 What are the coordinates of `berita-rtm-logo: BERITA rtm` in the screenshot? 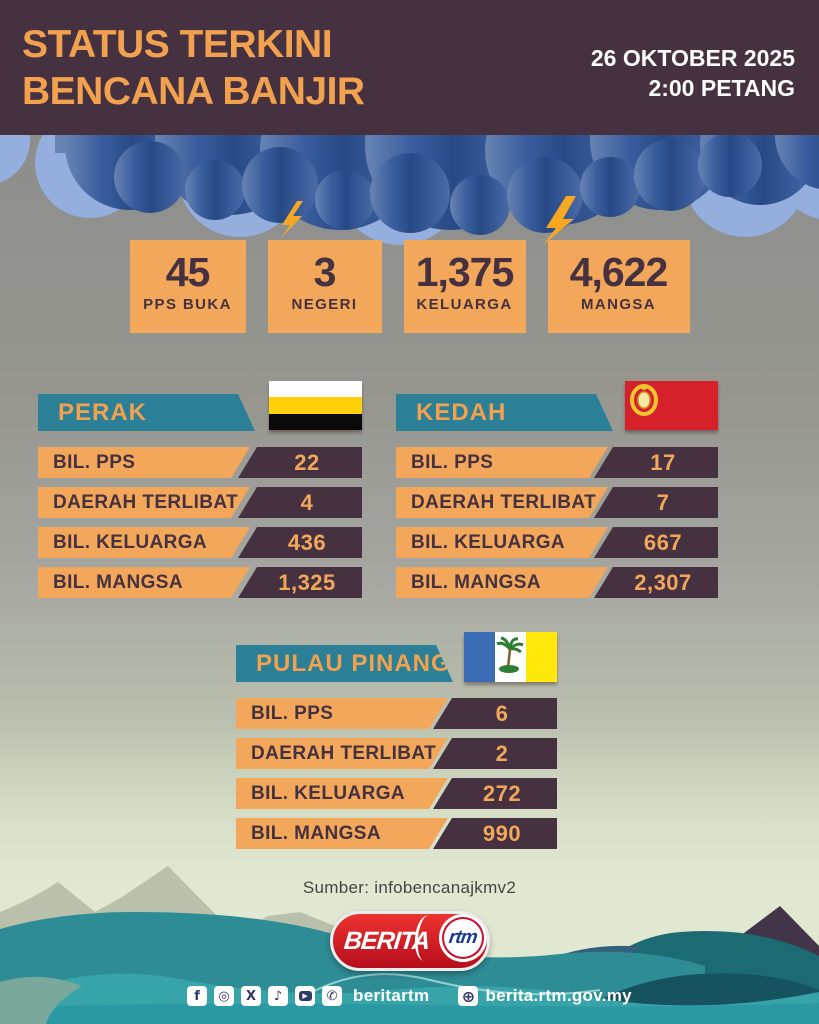 It's located at (409, 941).